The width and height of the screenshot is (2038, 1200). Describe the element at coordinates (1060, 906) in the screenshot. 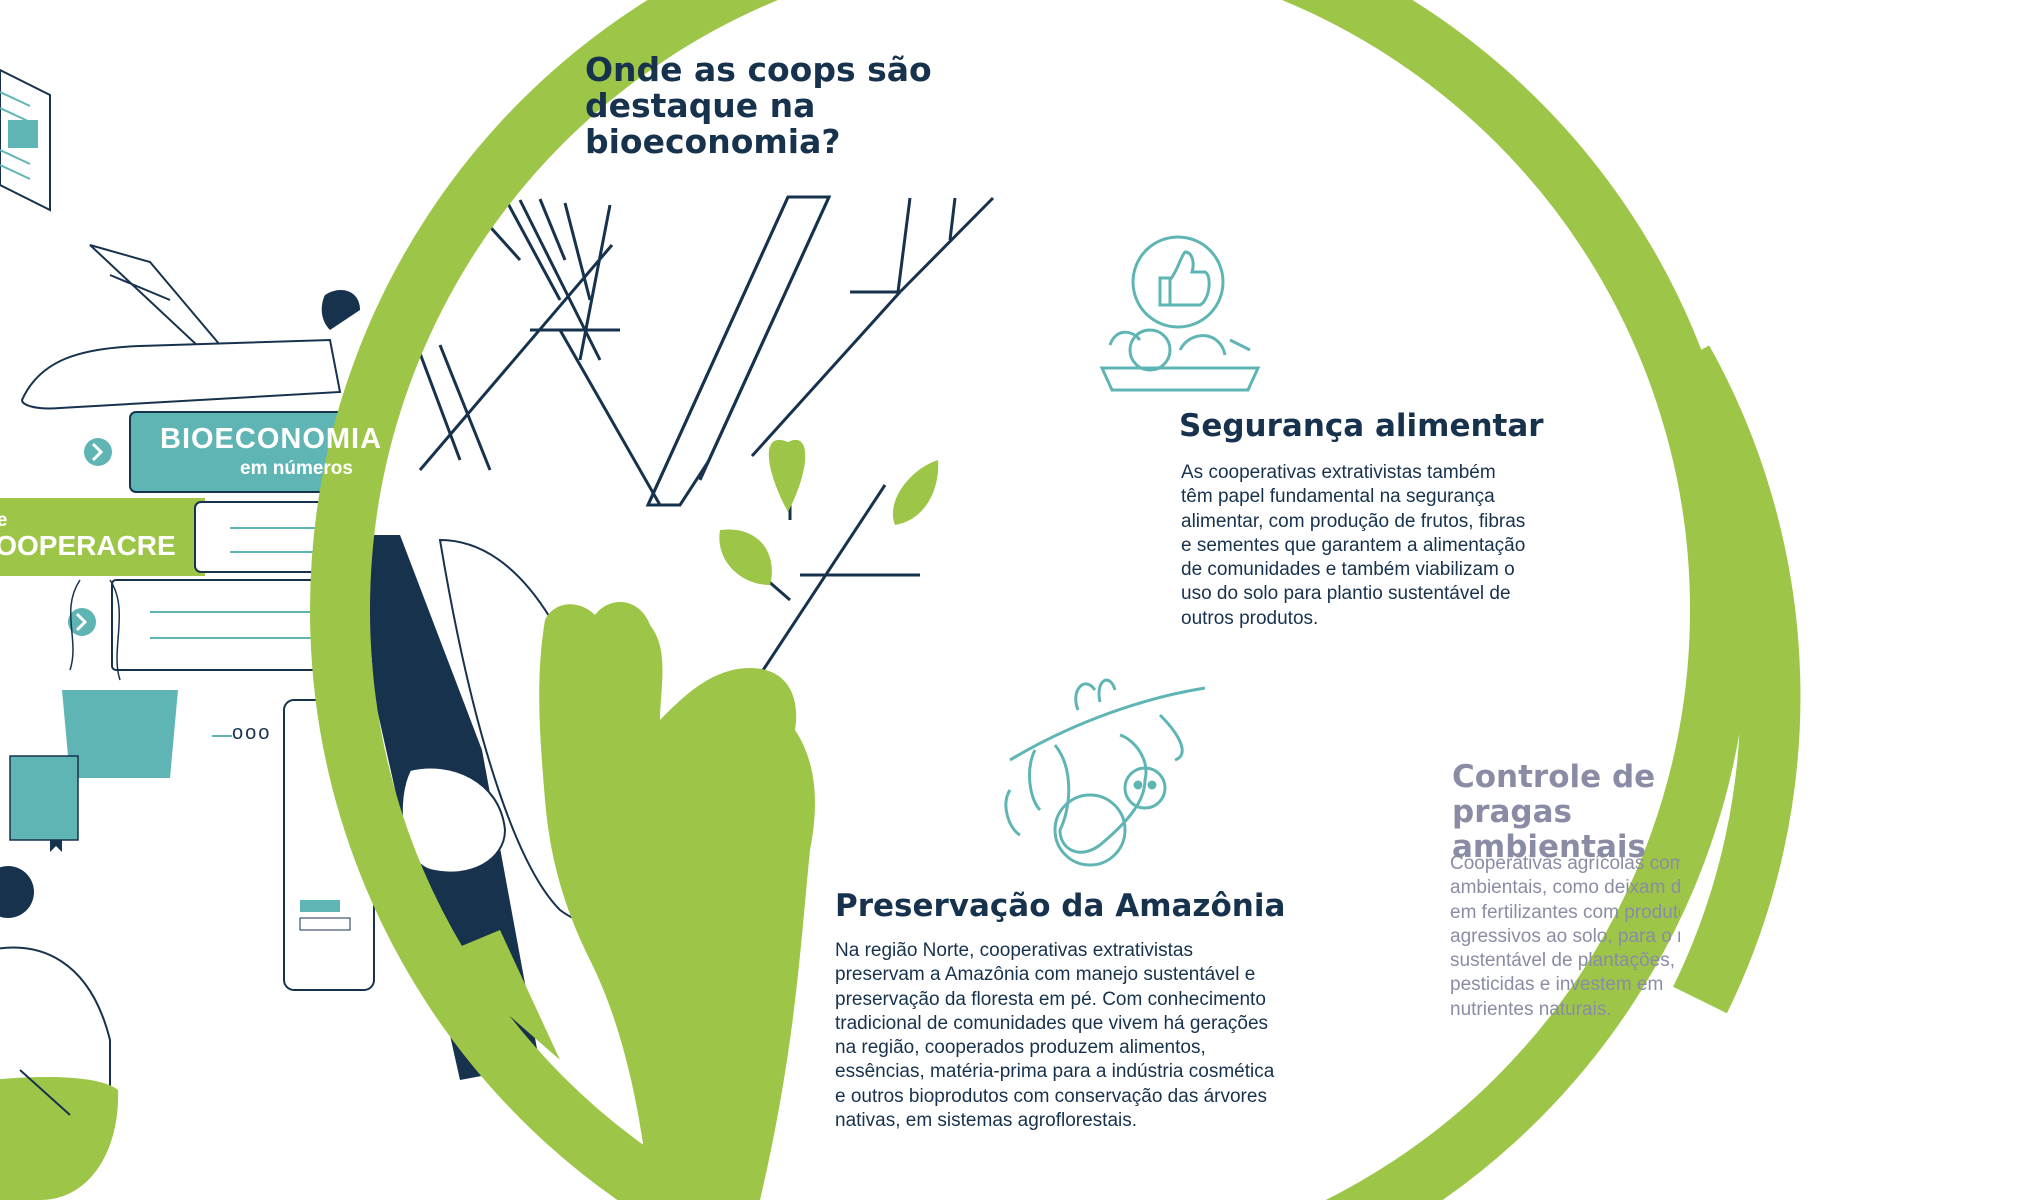

I see `section-title-preservacao-amazonia: Preservação da Amazônia` at that location.